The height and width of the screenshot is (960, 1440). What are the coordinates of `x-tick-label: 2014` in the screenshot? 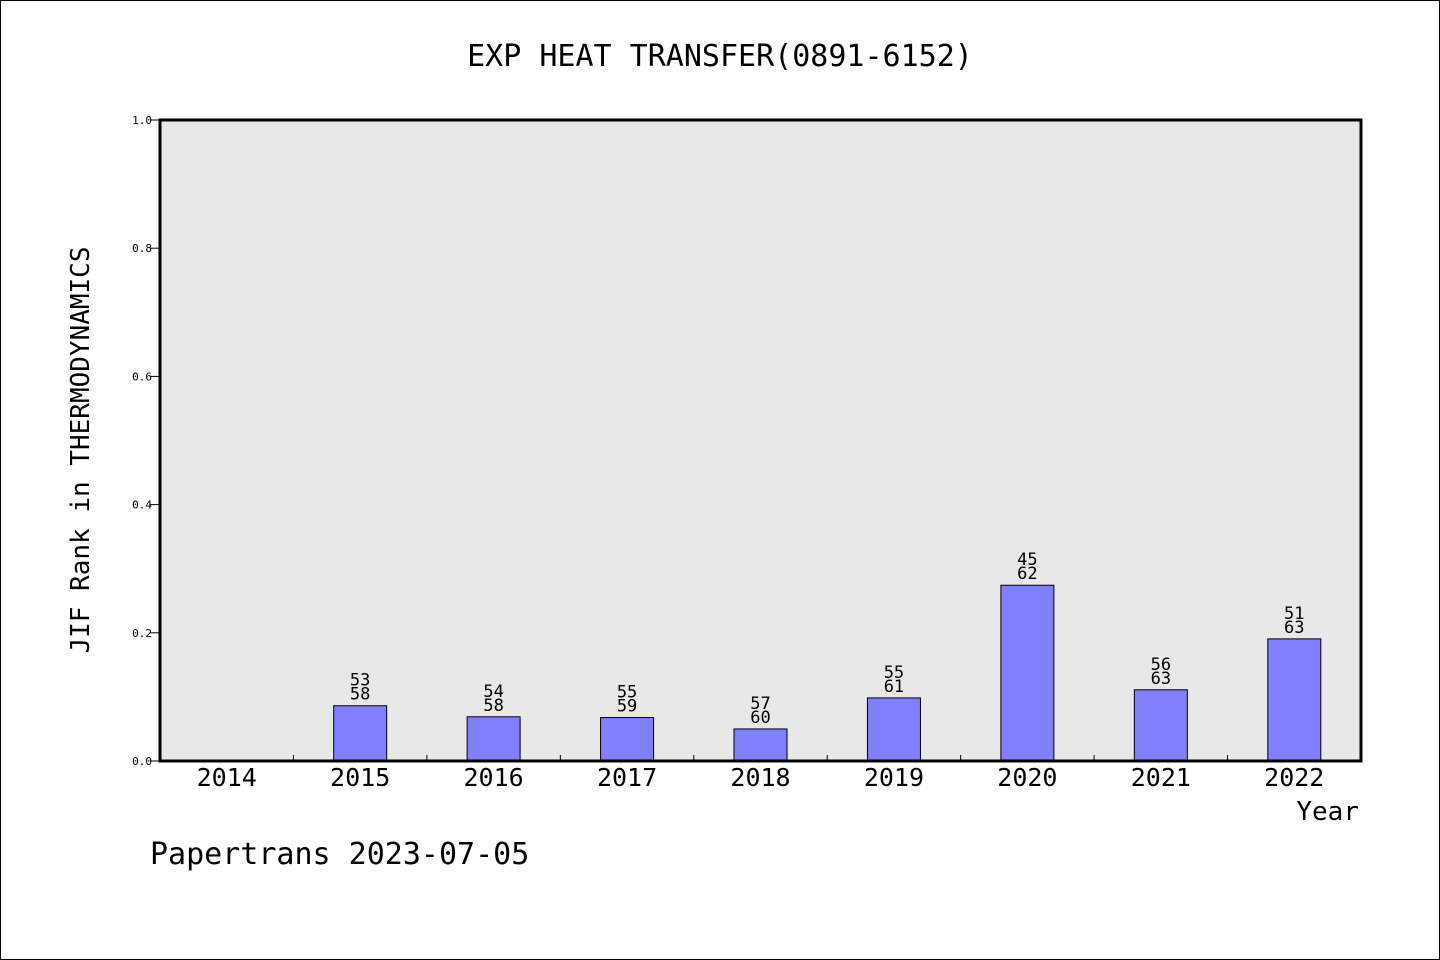 It's located at (227, 777).